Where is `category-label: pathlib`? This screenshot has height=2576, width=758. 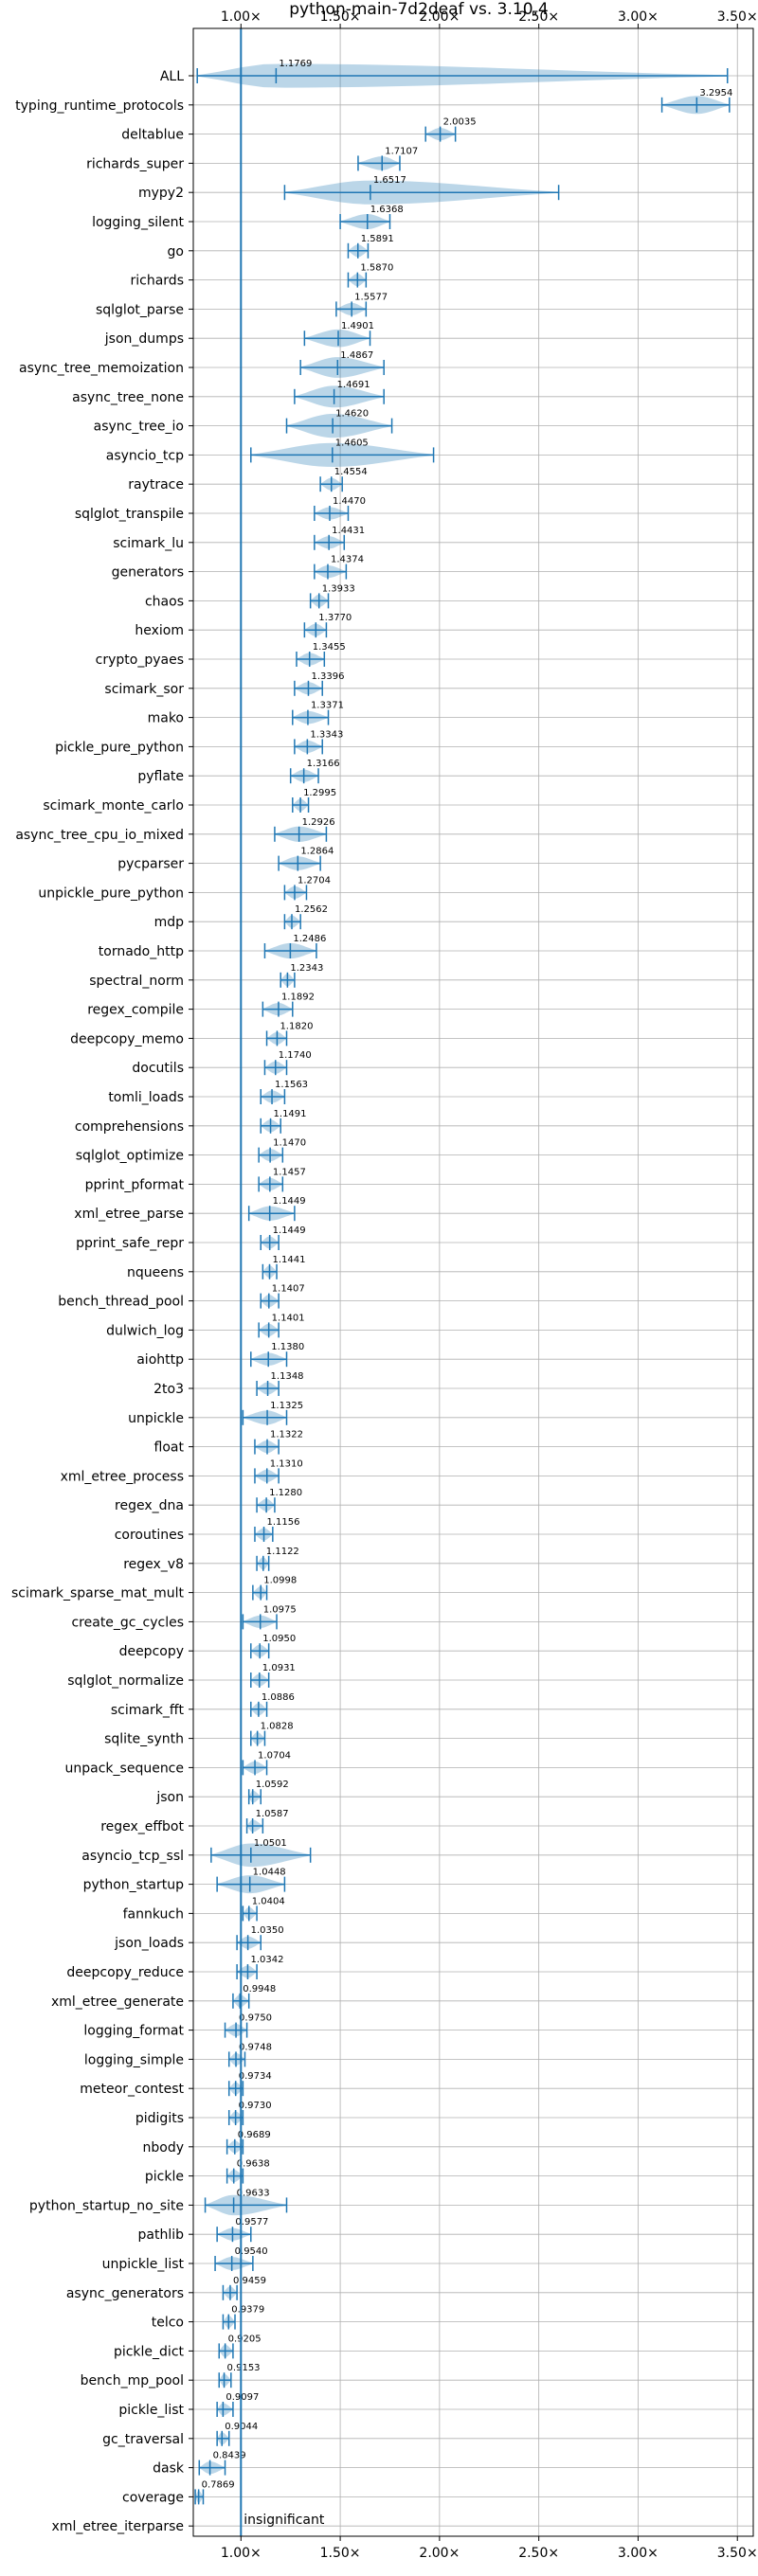
category-label: pathlib is located at coordinates (161, 2235).